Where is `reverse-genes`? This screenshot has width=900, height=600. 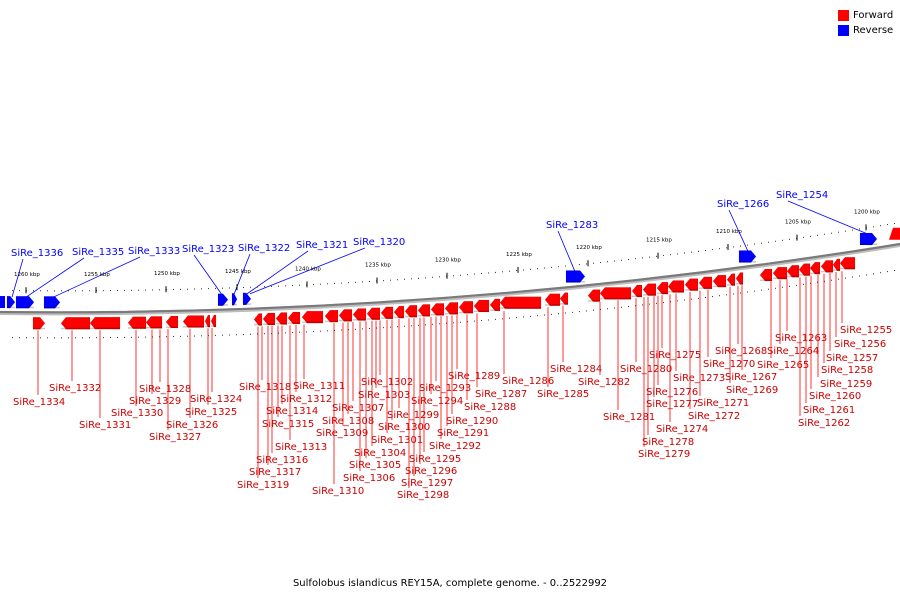 reverse-genes is located at coordinates (450, 268).